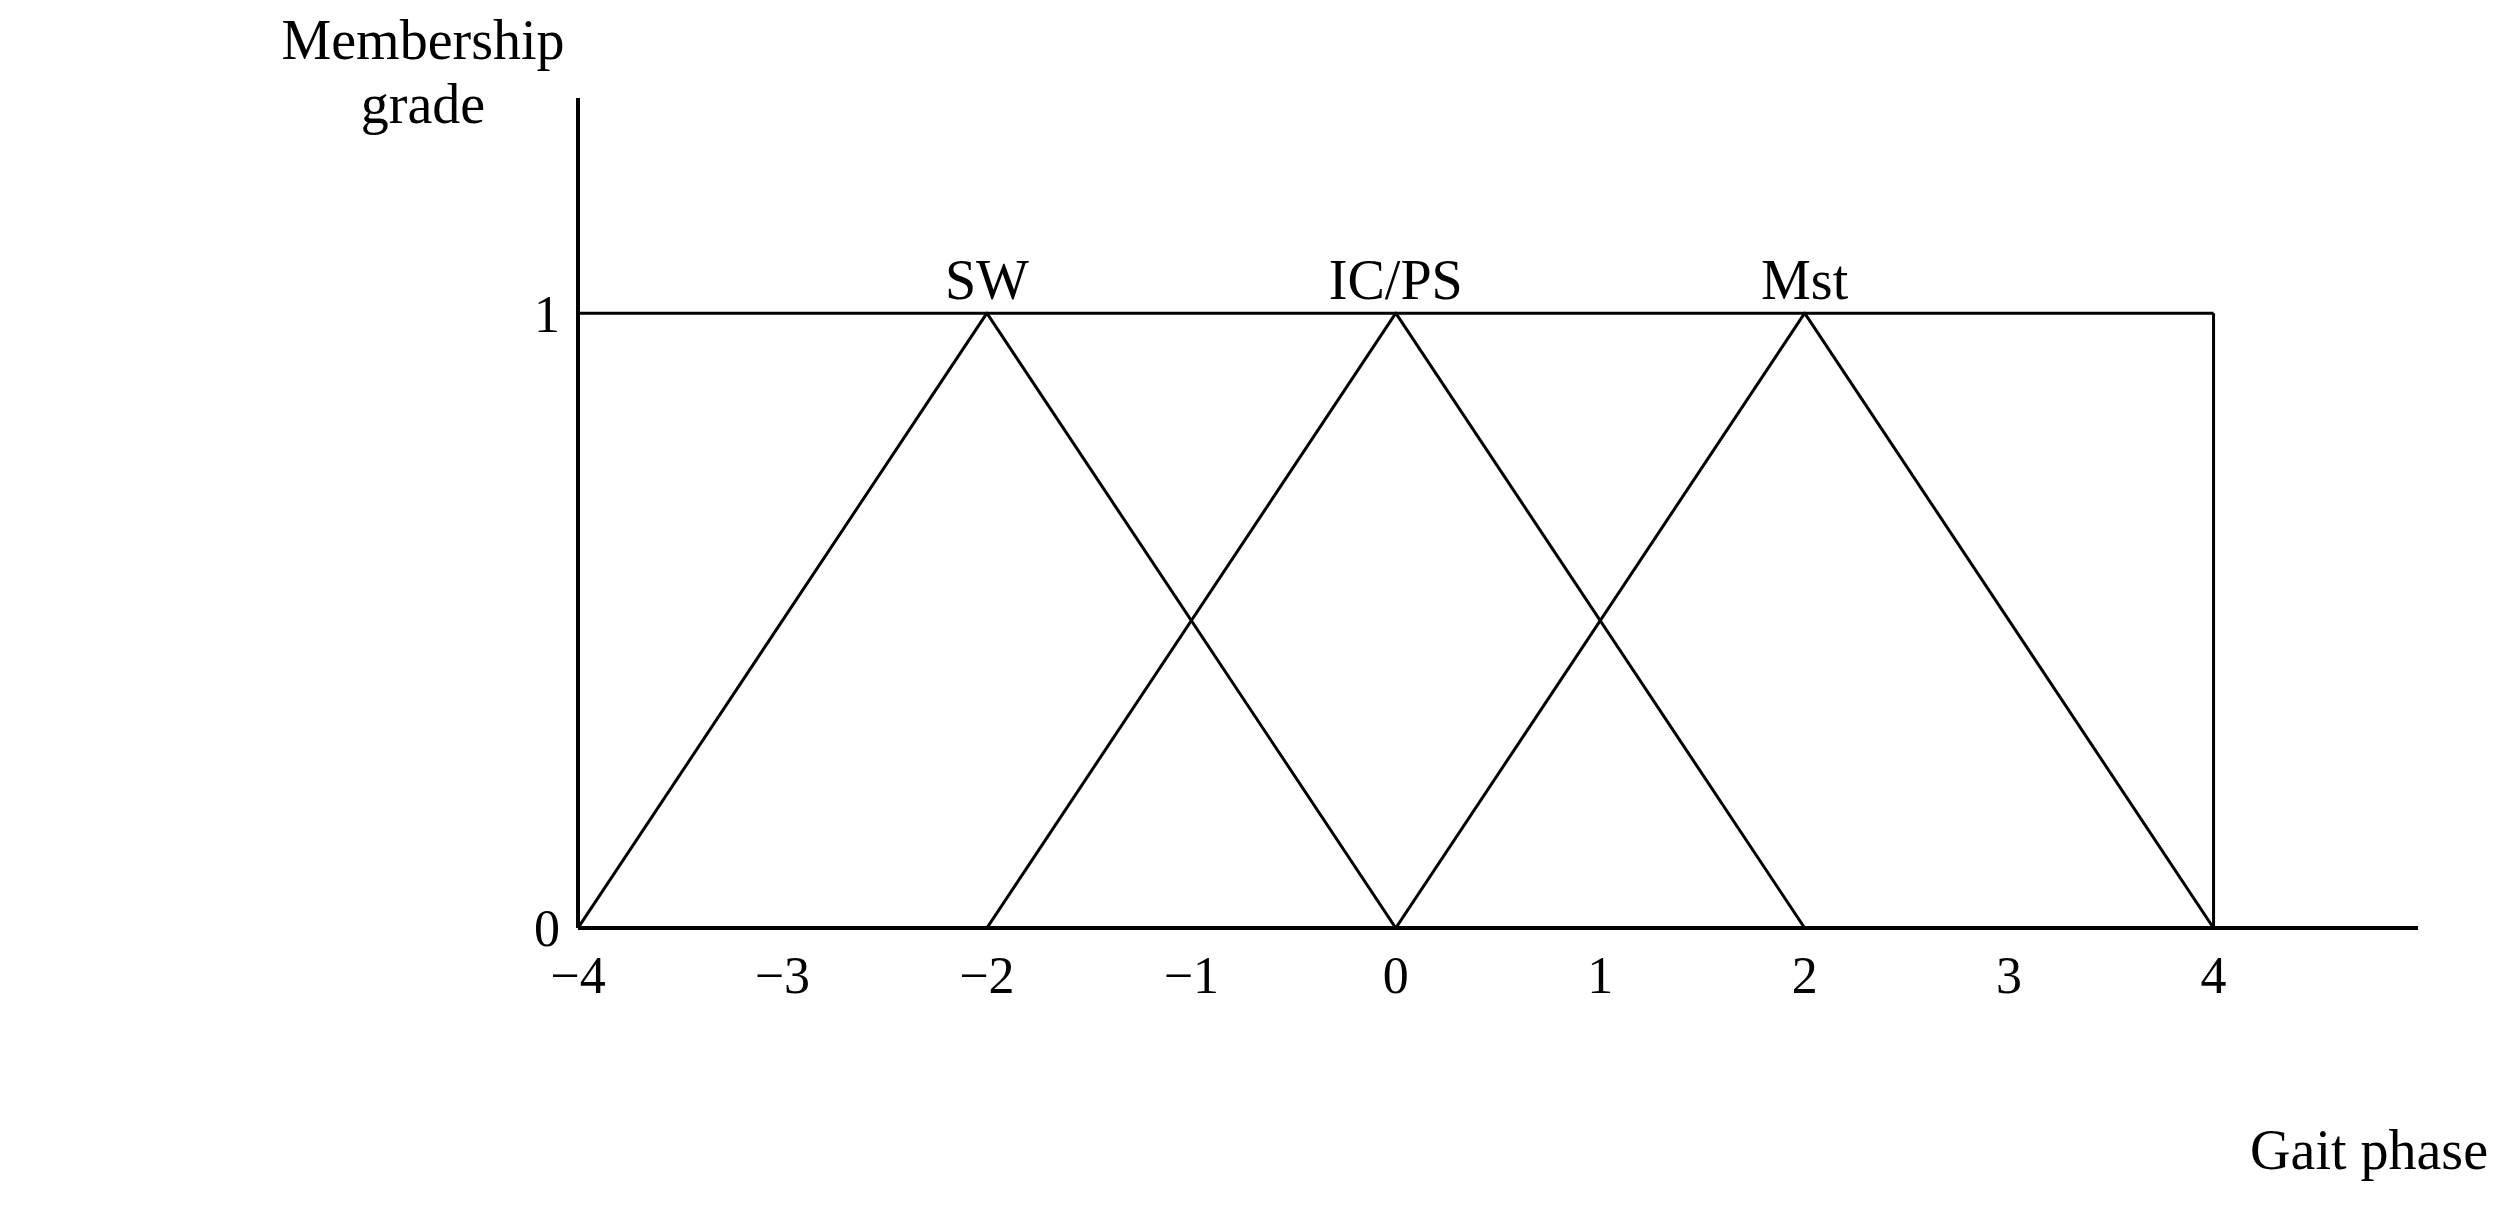 This screenshot has width=2502, height=1229. Describe the element at coordinates (1395, 280) in the screenshot. I see `series-label: IC/PS` at that location.